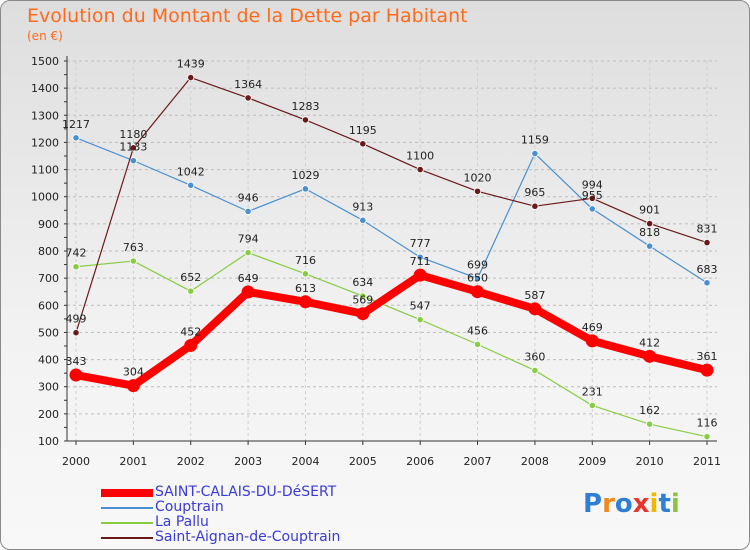 The width and height of the screenshot is (750, 550). What do you see at coordinates (133, 247) in the screenshot?
I see `data-label: 763` at bounding box center [133, 247].